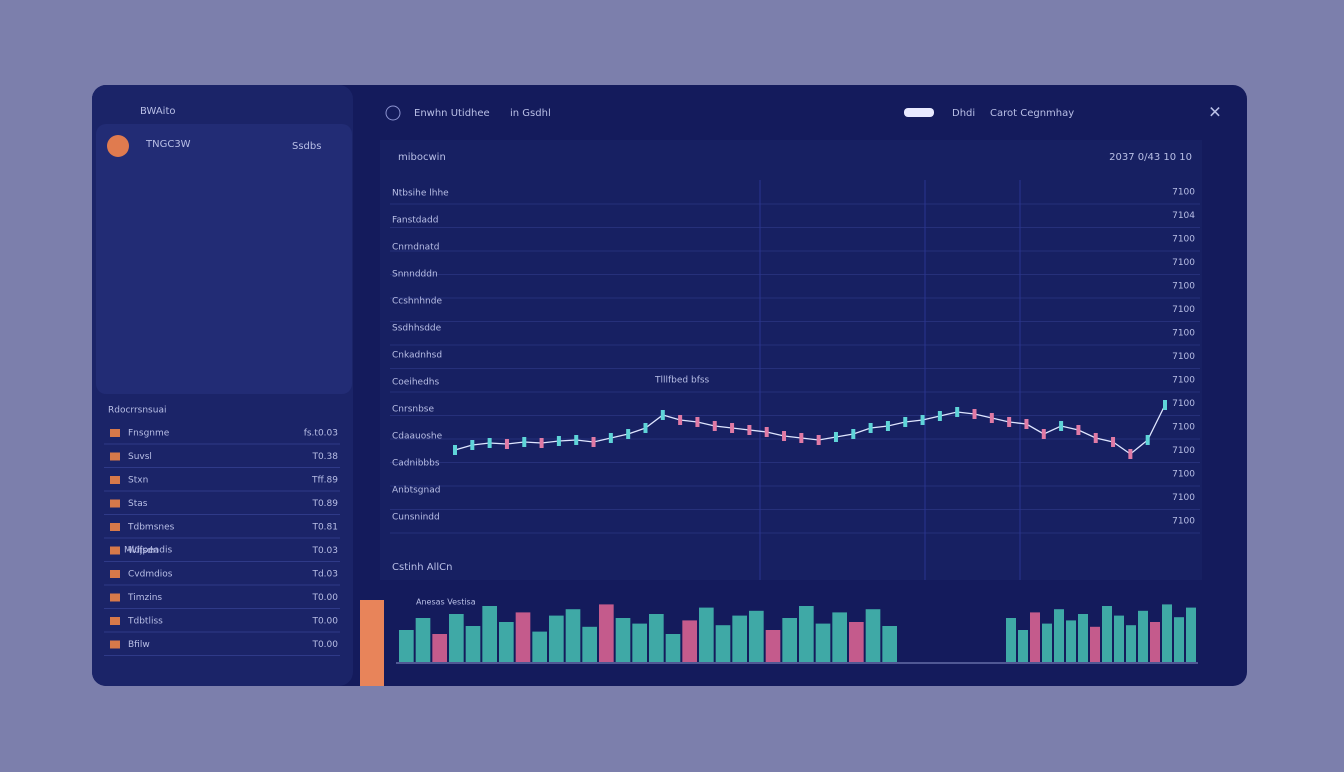 This screenshot has height=772, width=1344. Describe the element at coordinates (415, 221) in the screenshot. I see `left-label: Fanstdadd` at that location.